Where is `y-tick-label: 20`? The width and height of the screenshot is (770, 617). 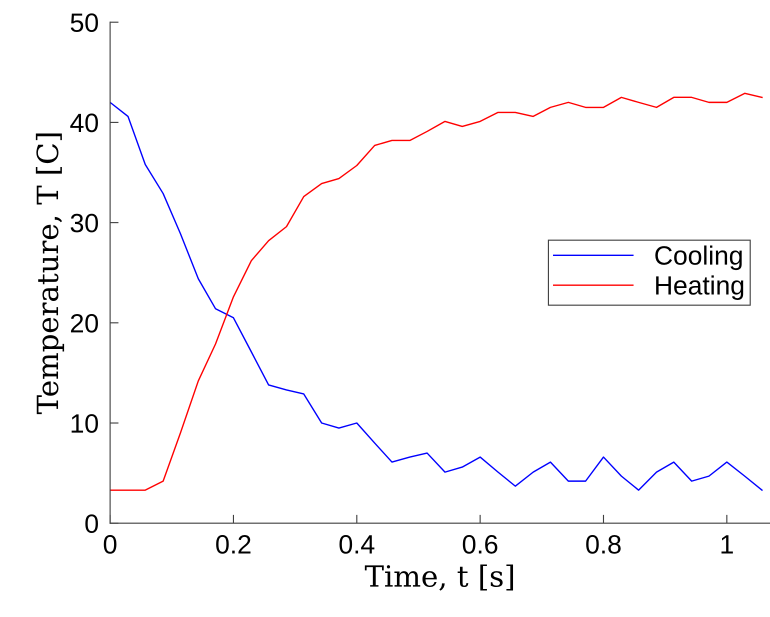
y-tick-label: 20 is located at coordinates (84, 323).